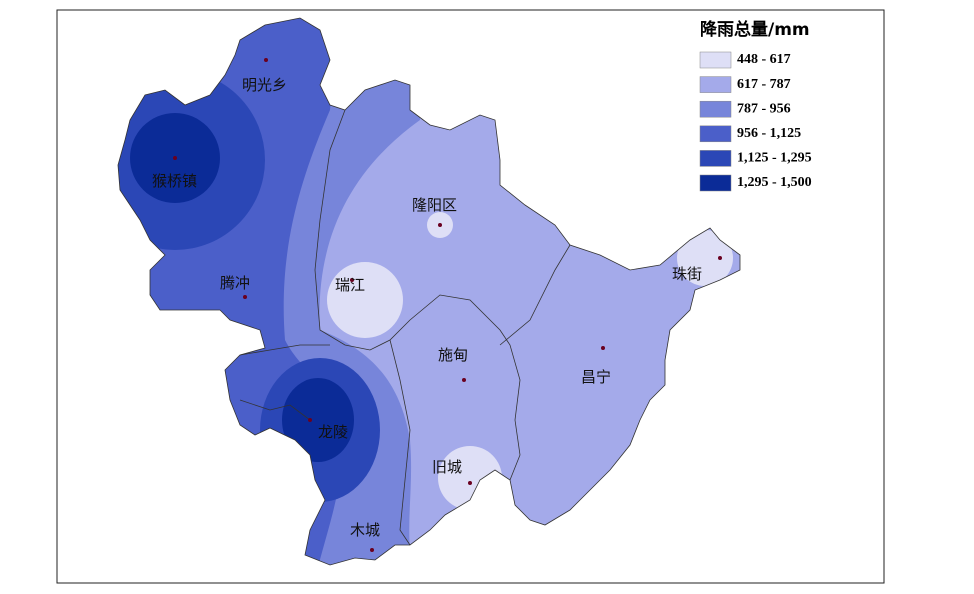 This screenshot has width=974, height=594. What do you see at coordinates (235, 283) in the screenshot?
I see `place-label: 腾冲` at bounding box center [235, 283].